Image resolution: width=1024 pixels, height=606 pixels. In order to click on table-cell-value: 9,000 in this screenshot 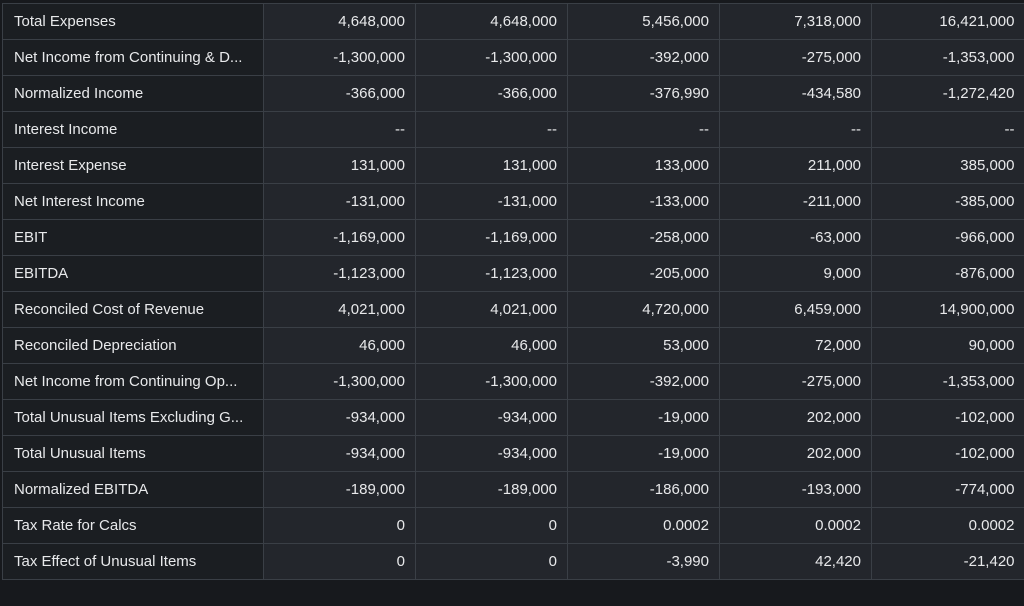, I will do `click(795, 273)`.